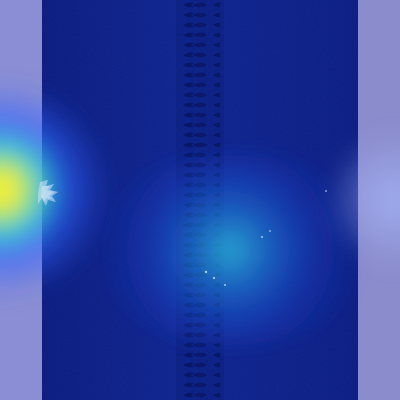 The width and height of the screenshot is (400, 400). Describe the element at coordinates (265, 238) in the screenshot. I see `sparkle-specks` at that location.